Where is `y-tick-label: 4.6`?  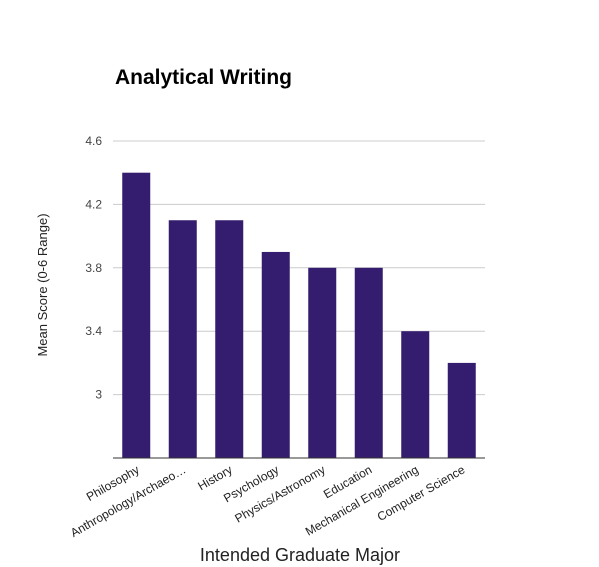
y-tick-label: 4.6 is located at coordinates (93, 141).